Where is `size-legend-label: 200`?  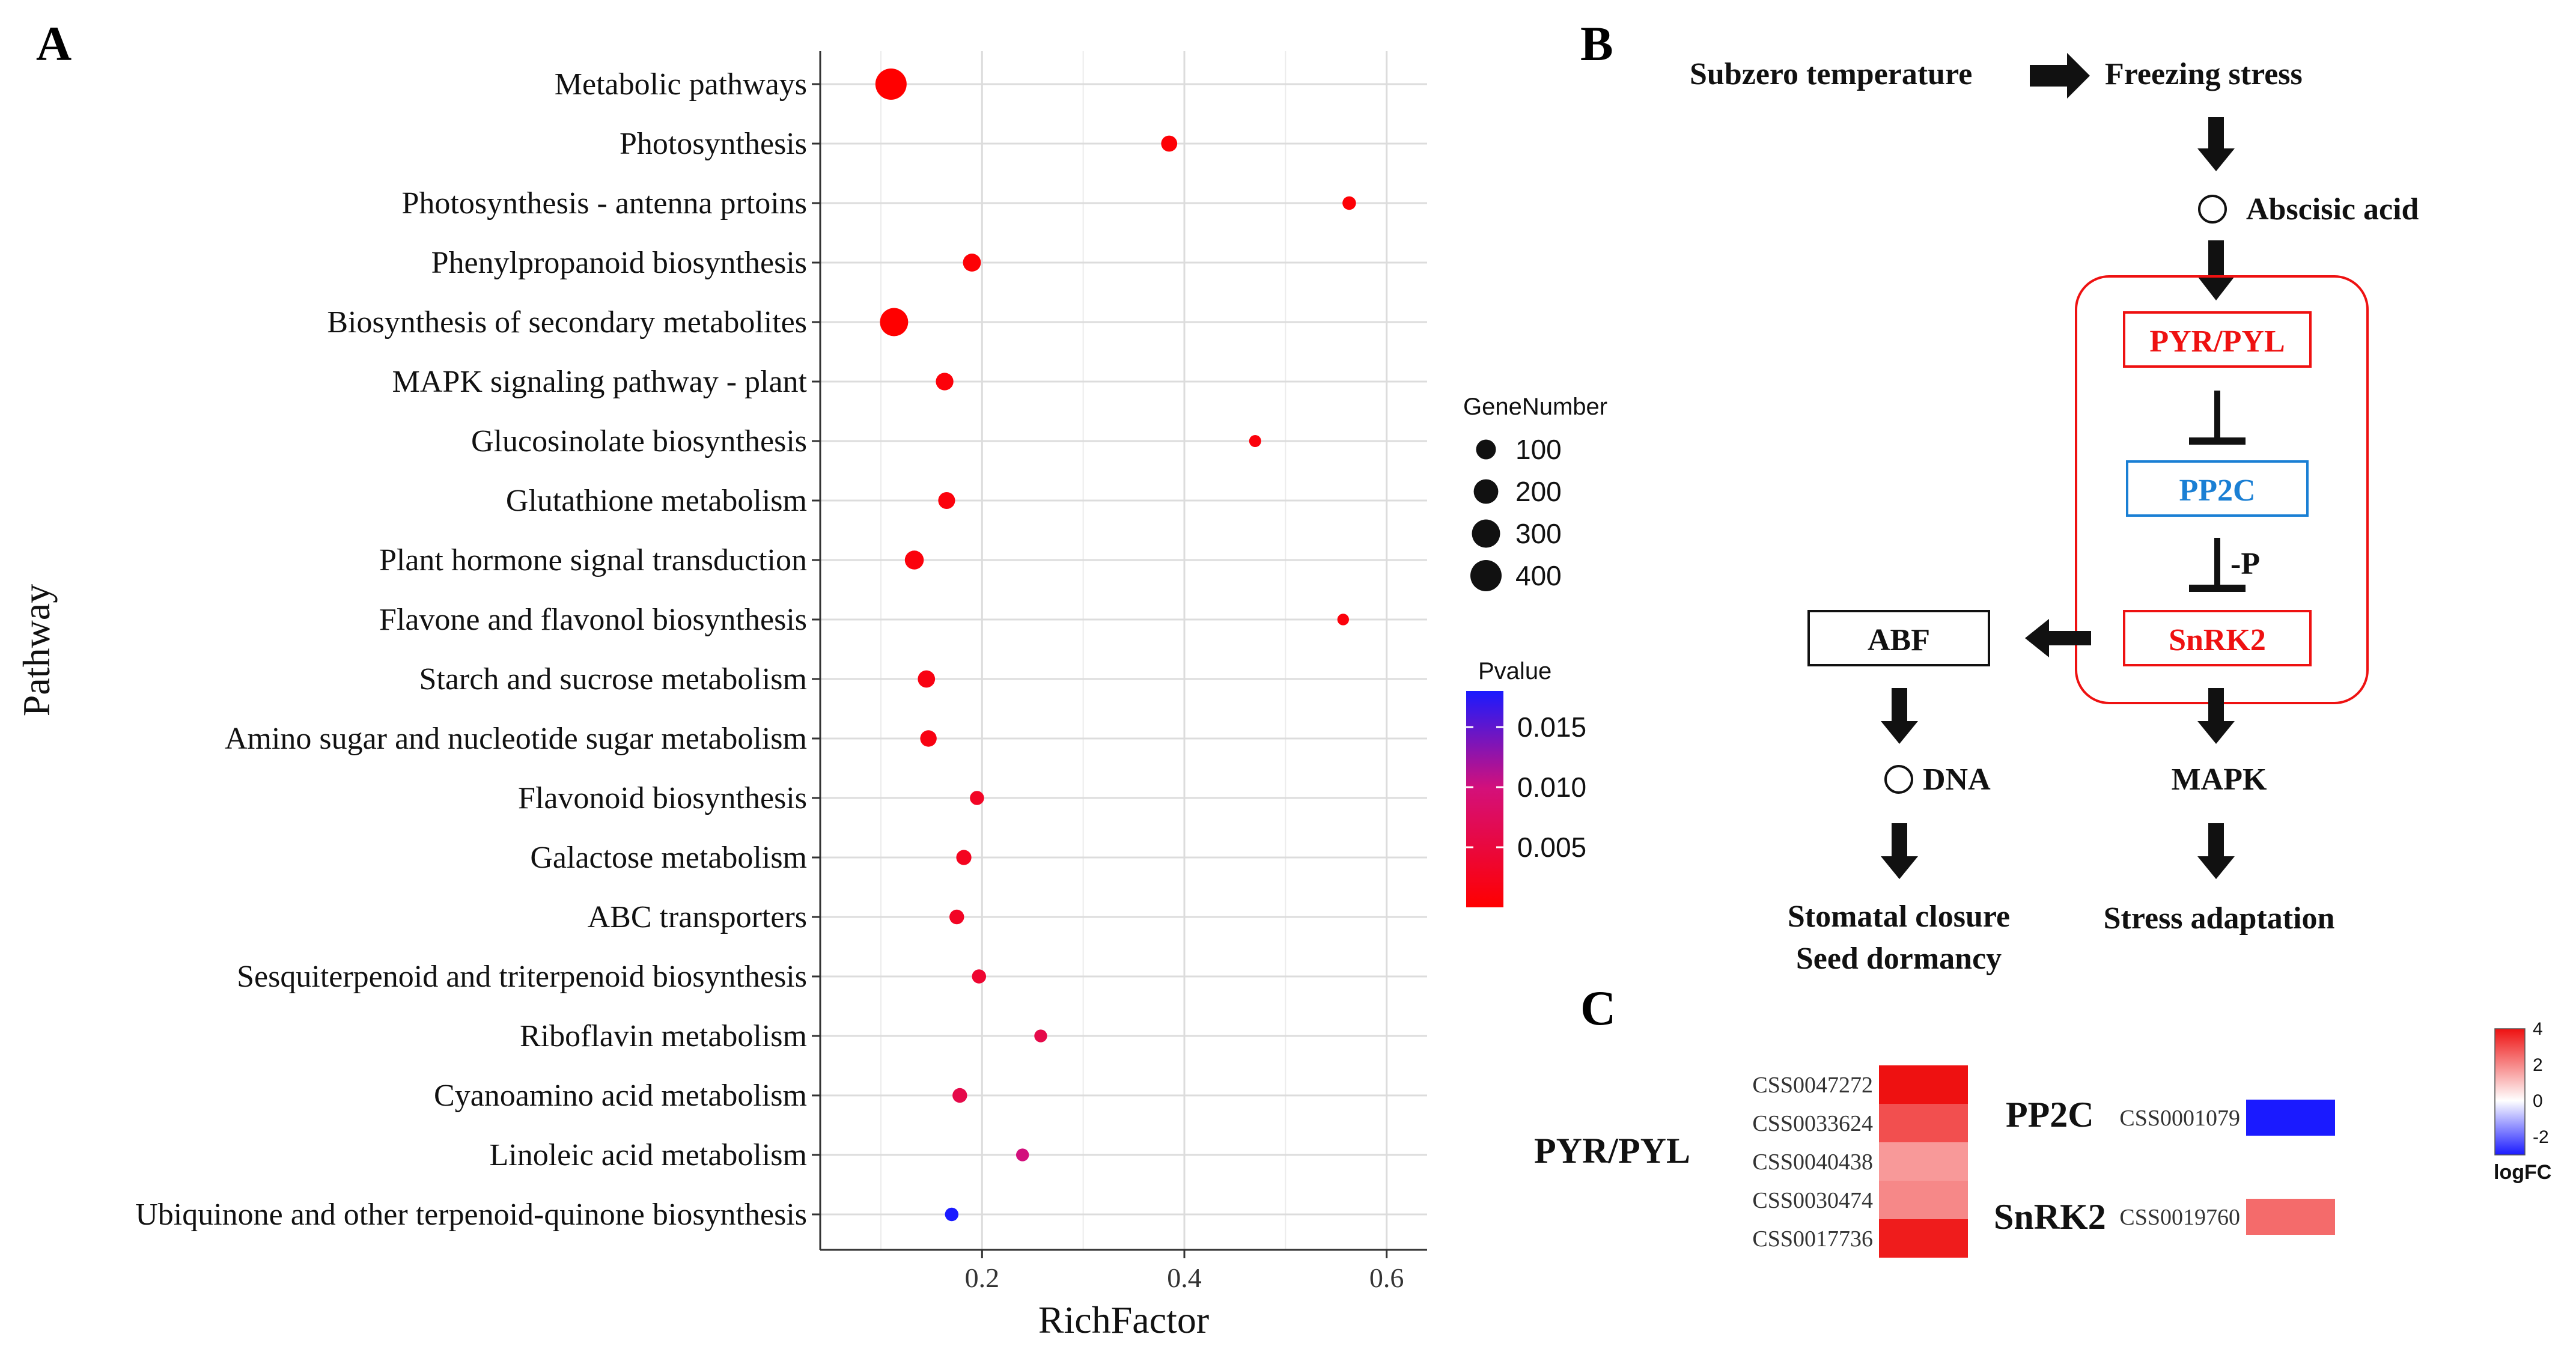
size-legend-label: 200 is located at coordinates (1538, 491).